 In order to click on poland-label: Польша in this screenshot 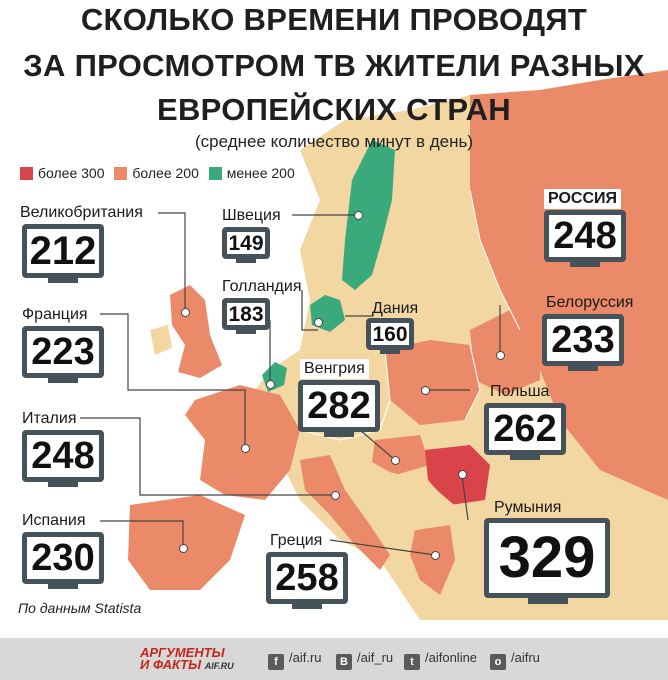, I will do `click(520, 391)`.